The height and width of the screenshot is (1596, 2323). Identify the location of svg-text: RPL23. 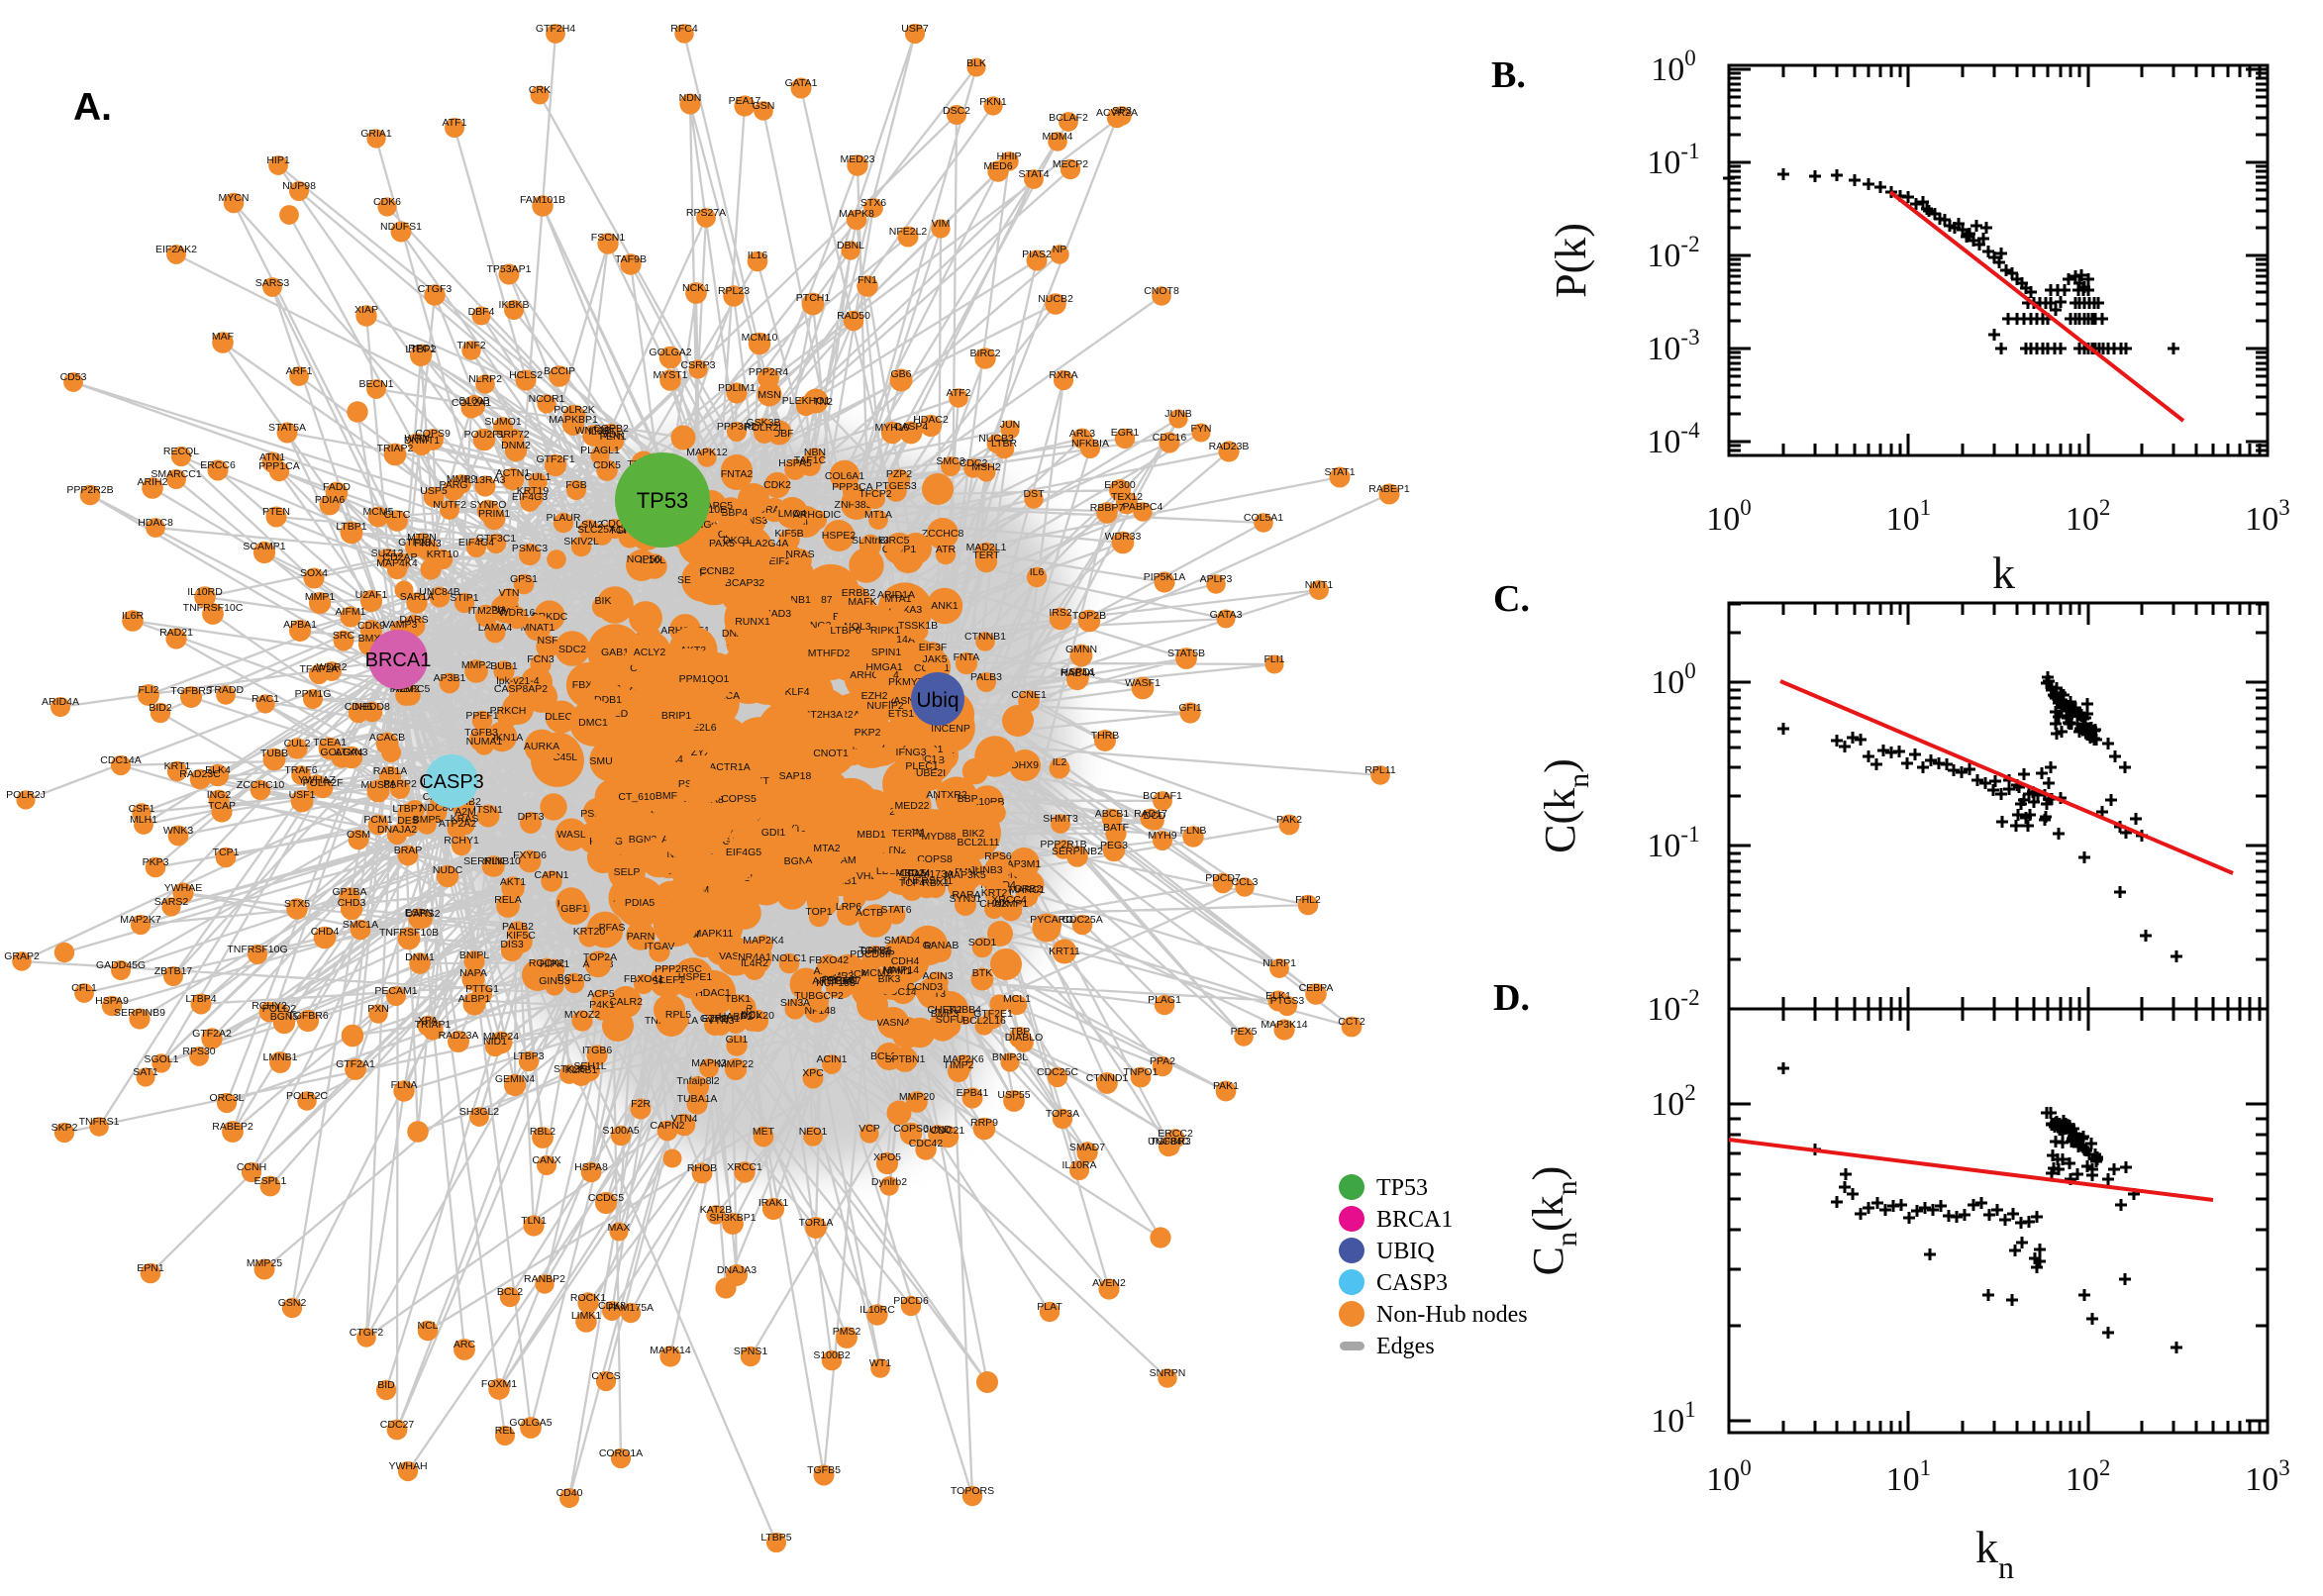
(734, 291).